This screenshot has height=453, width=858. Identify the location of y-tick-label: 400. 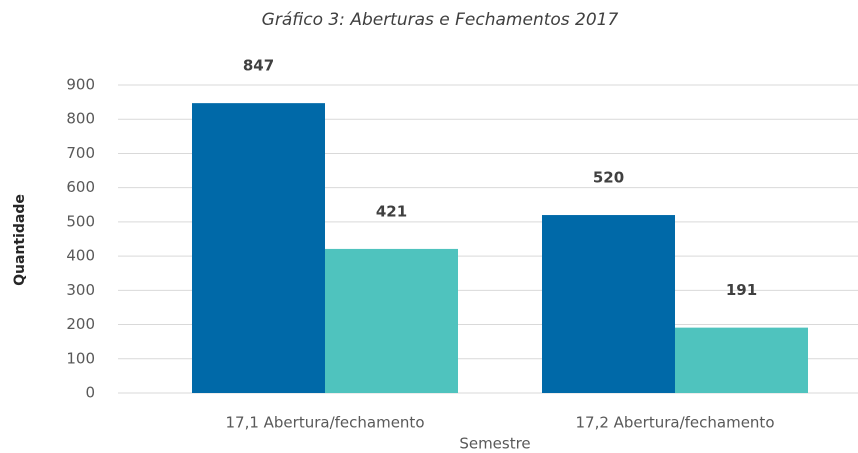
(80, 256).